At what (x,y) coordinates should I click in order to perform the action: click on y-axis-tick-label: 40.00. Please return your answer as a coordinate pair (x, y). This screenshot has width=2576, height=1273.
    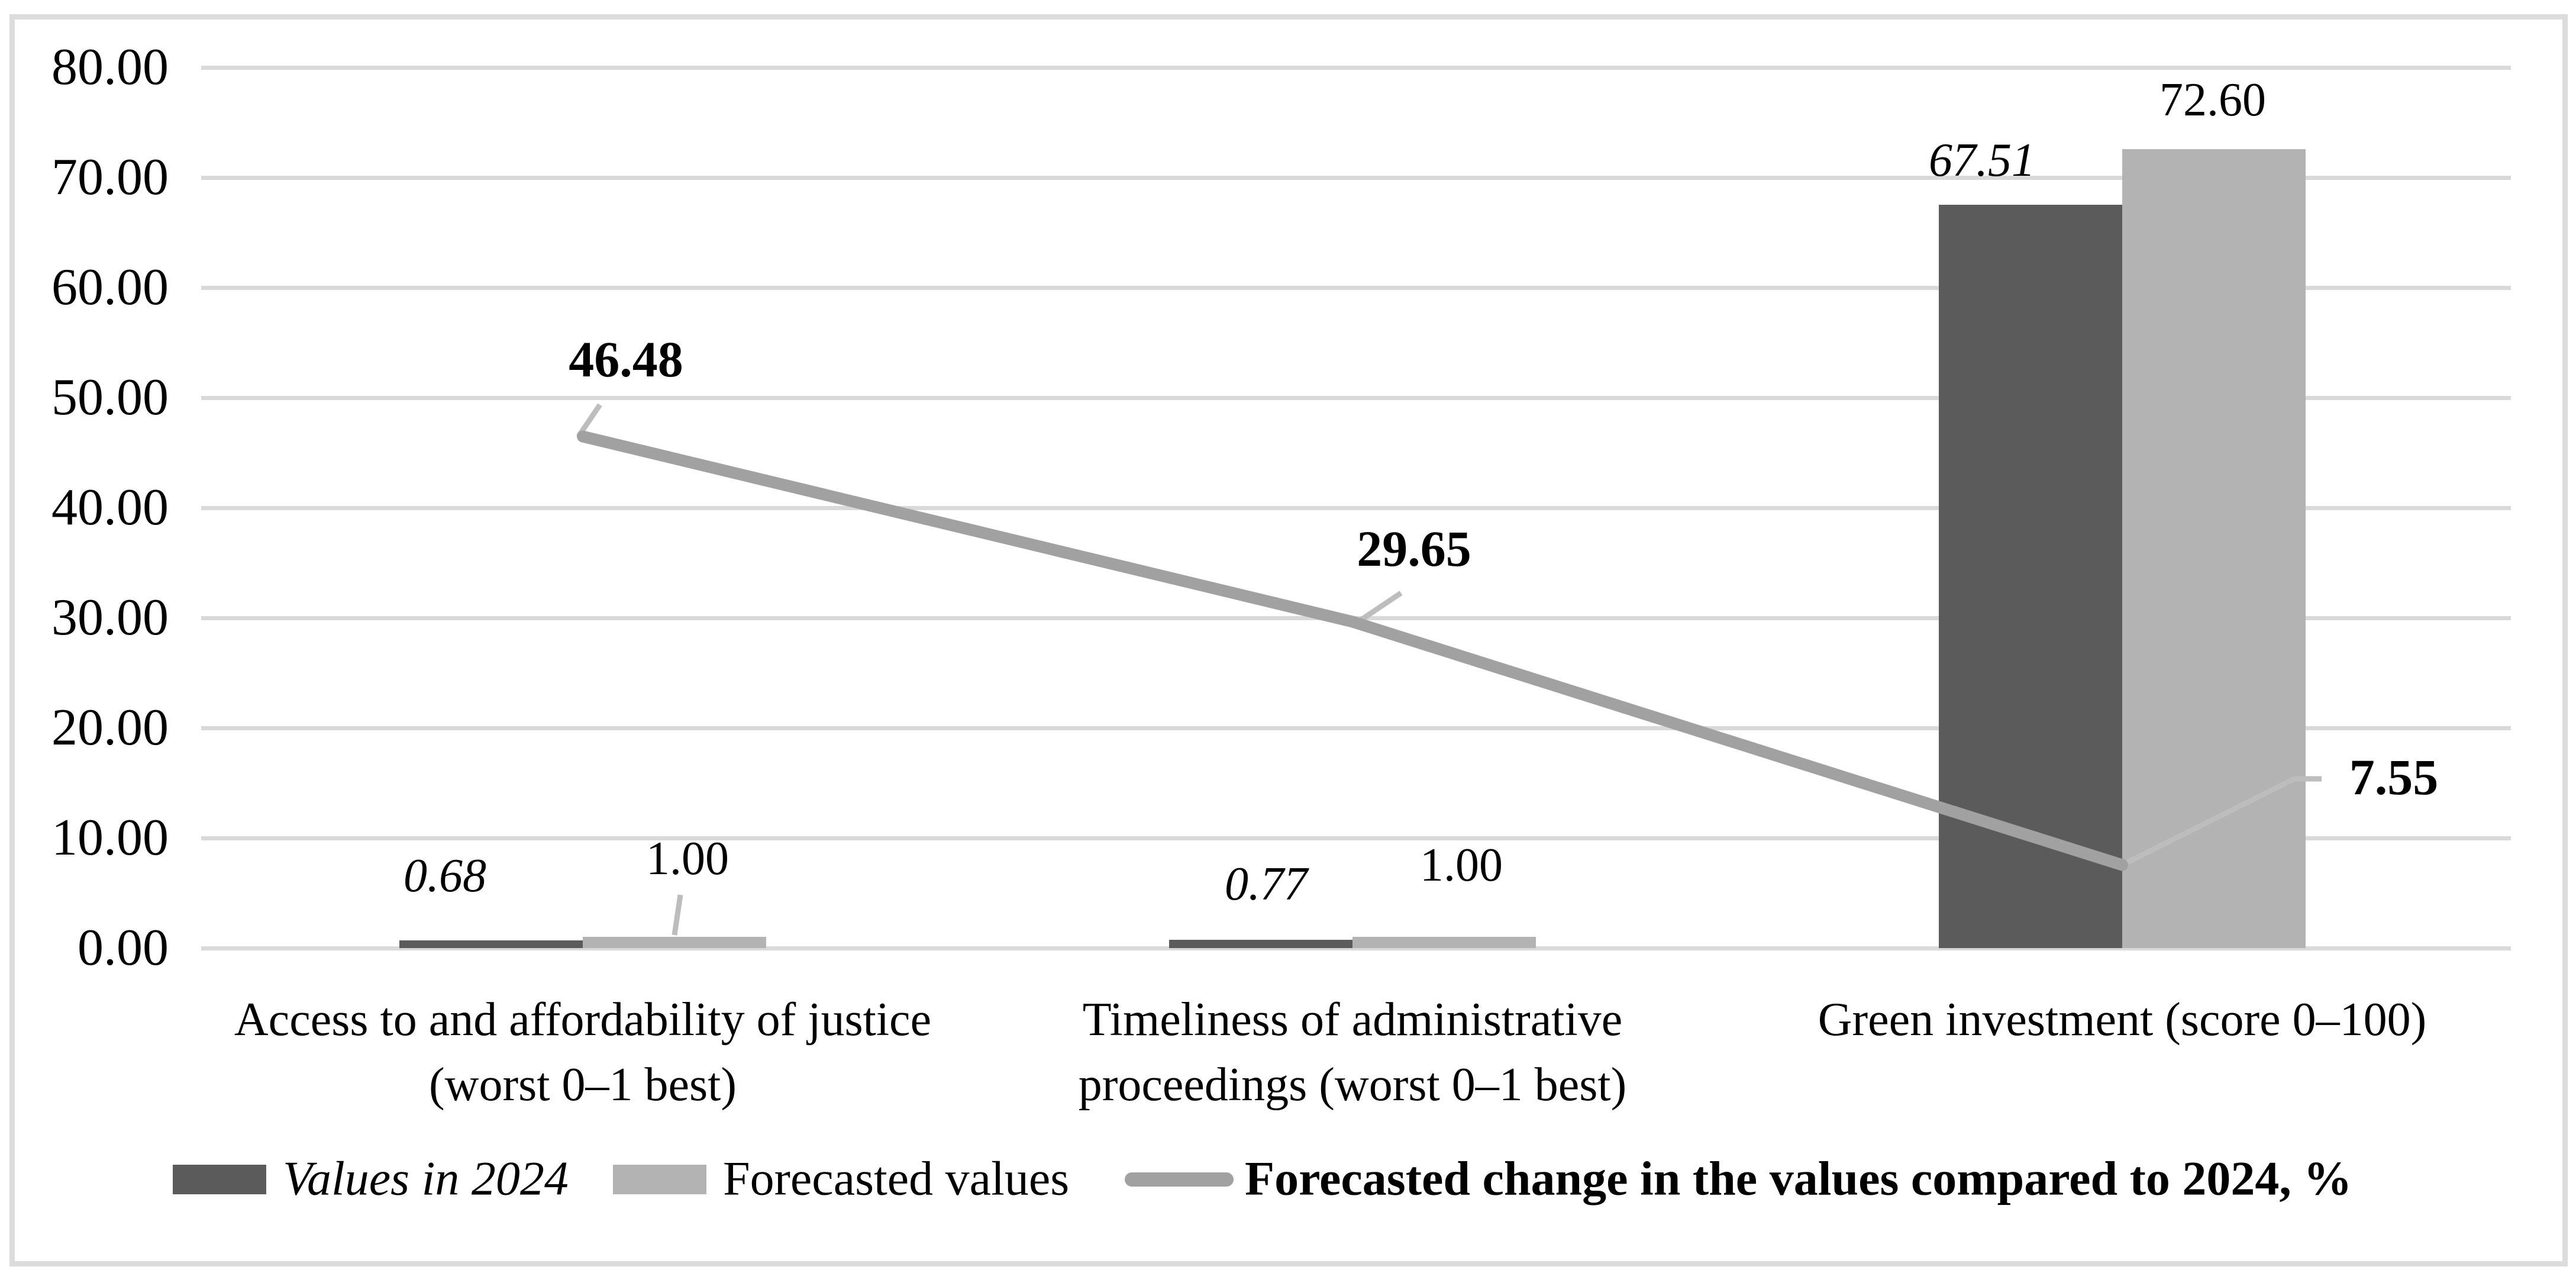
    Looking at the image, I should click on (110, 507).